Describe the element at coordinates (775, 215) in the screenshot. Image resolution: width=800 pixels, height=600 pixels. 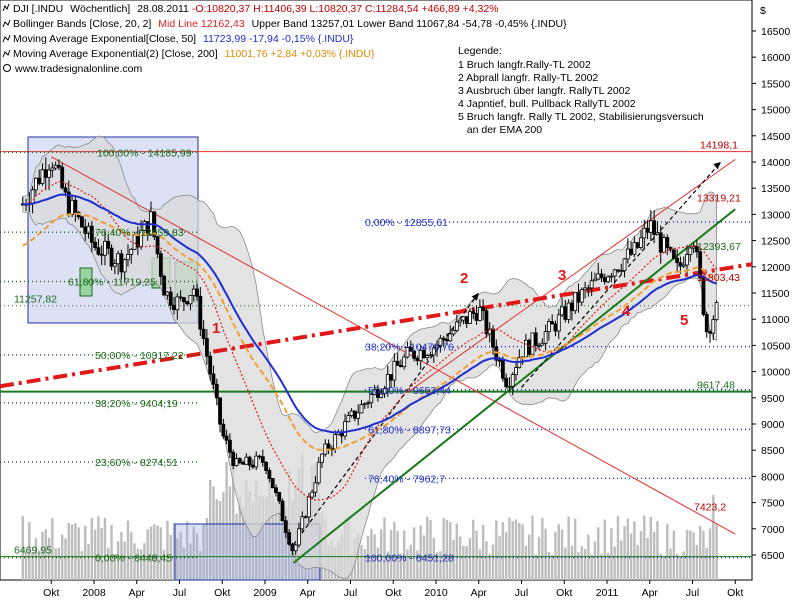
I see `y-tick-label: 13000` at that location.